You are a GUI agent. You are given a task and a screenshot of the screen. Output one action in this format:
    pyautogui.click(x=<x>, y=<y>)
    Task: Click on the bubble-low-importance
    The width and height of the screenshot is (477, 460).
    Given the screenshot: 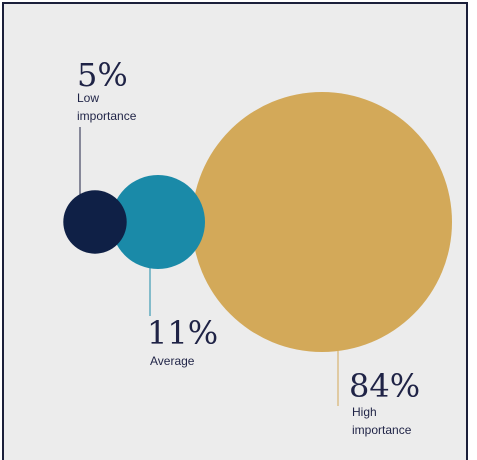 What is the action you would take?
    pyautogui.click(x=95, y=222)
    